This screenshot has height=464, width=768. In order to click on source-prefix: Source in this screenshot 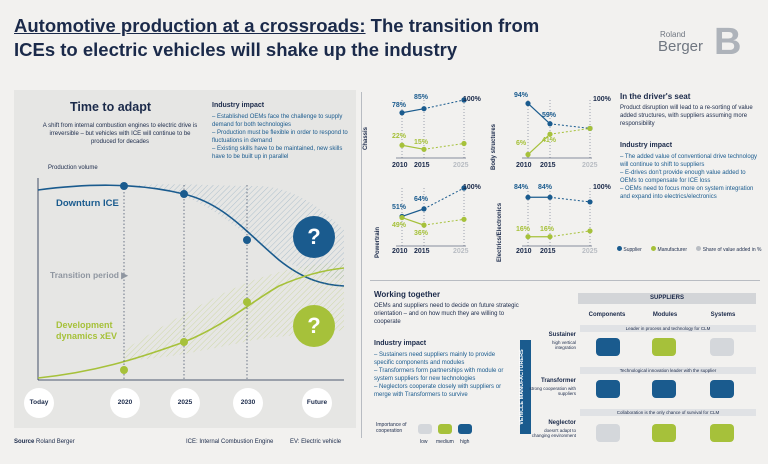, I will do `click(24, 442)`.